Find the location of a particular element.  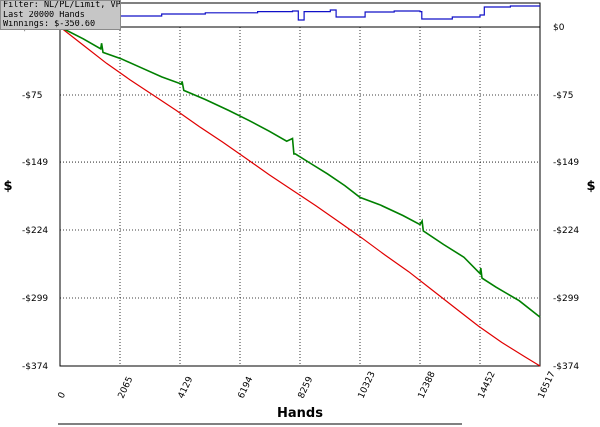

y-tick-label-right: -$374 is located at coordinates (566, 367).